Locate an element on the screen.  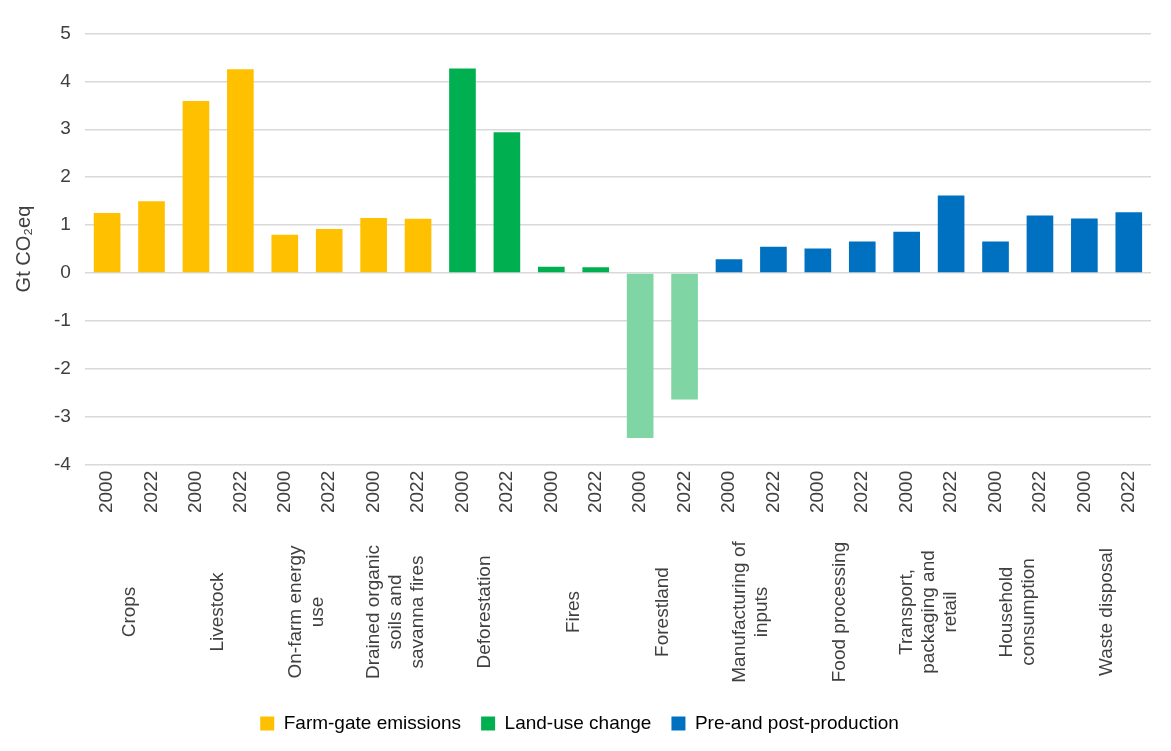
legend-label: Farm-gate emissions is located at coordinates (372, 722).